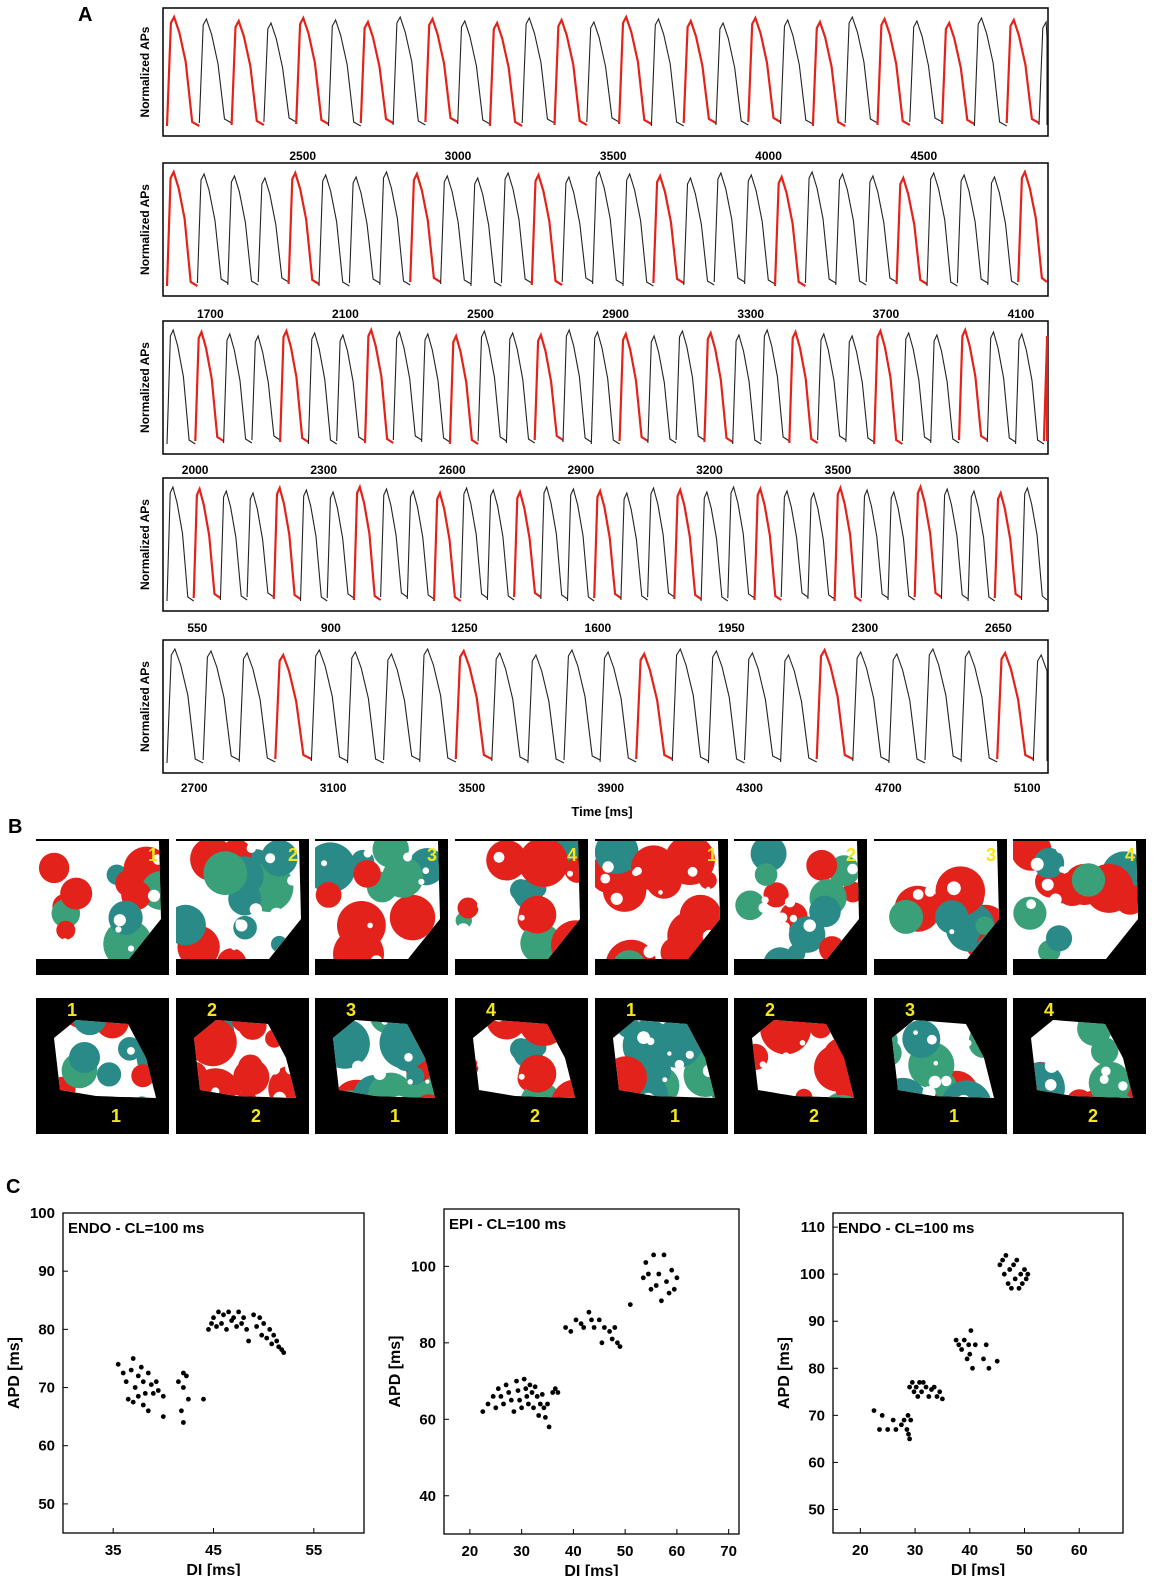  What do you see at coordinates (242, 1066) in the screenshot?
I see `map-row2-frame-2: 22` at bounding box center [242, 1066].